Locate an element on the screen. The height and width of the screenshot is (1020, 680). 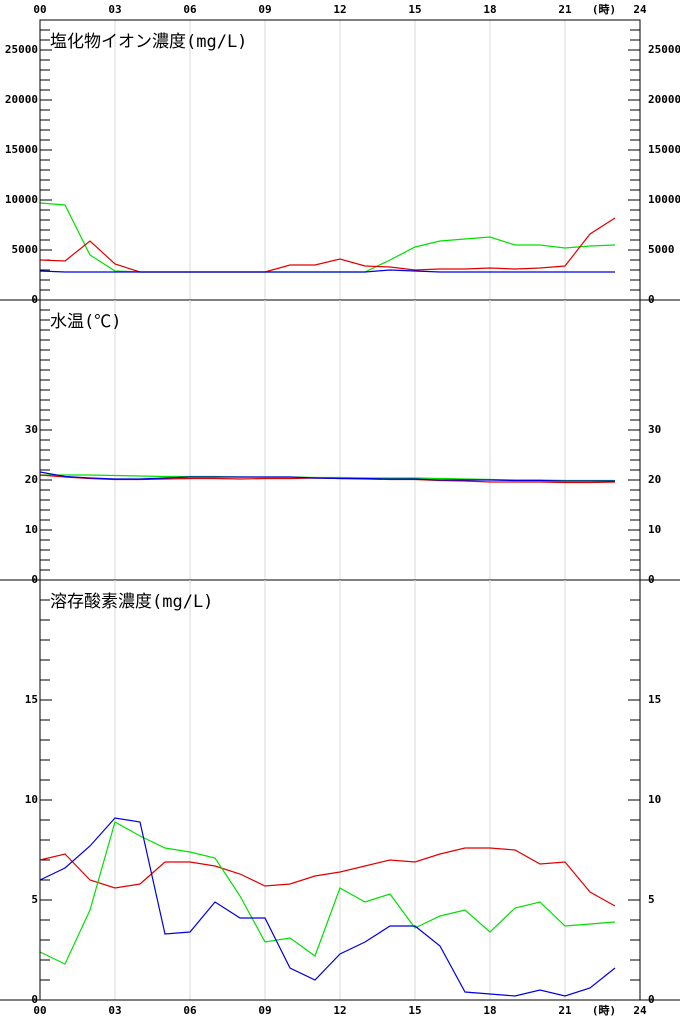
panel-title: 水温(℃) is located at coordinates (85, 322).